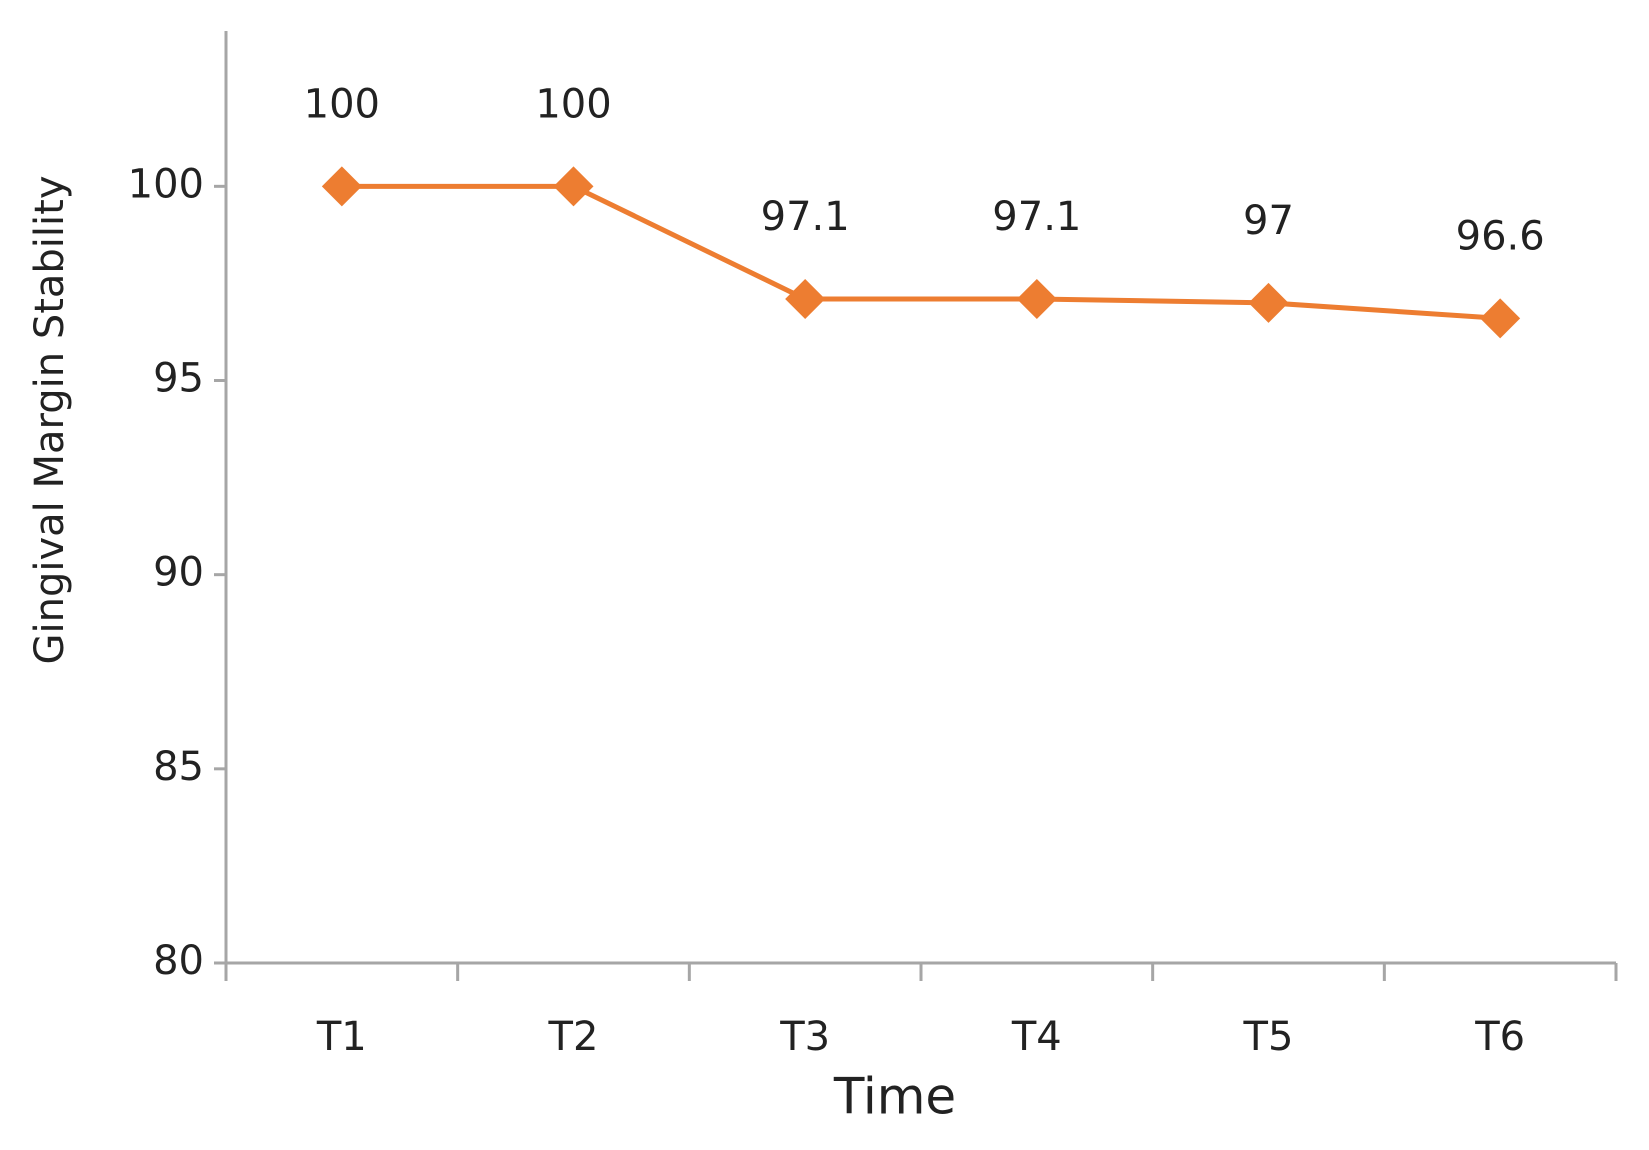 This screenshot has height=1150, width=1649. I want to click on series-line, so click(921, 252).